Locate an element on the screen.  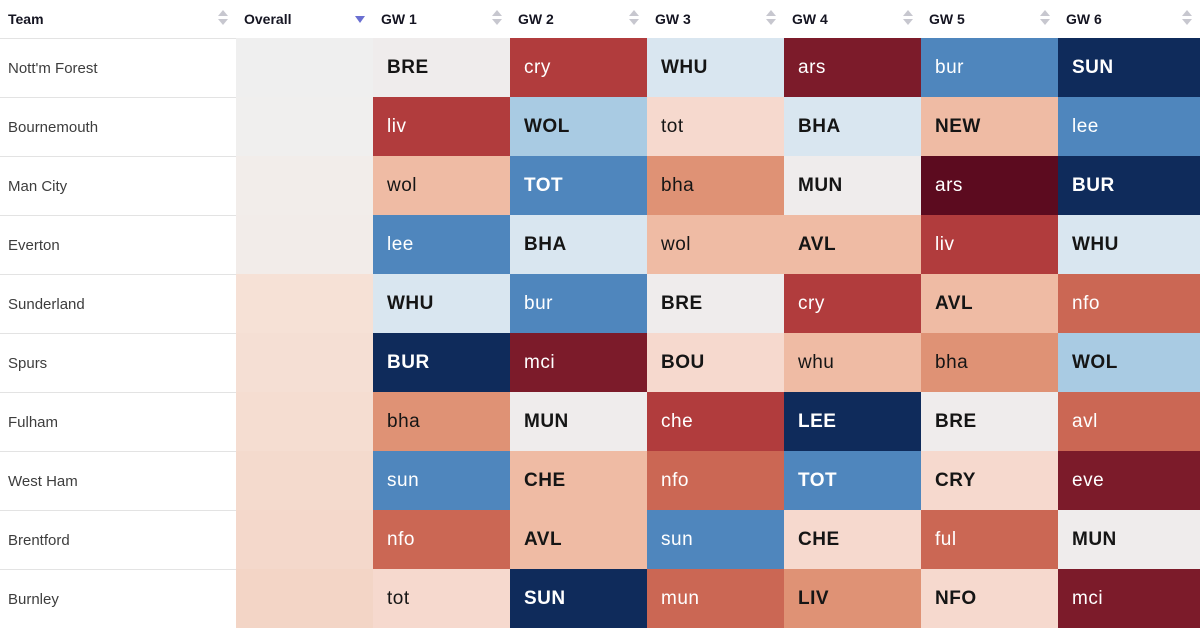
team-name-cell: Man City is located at coordinates (118, 185).